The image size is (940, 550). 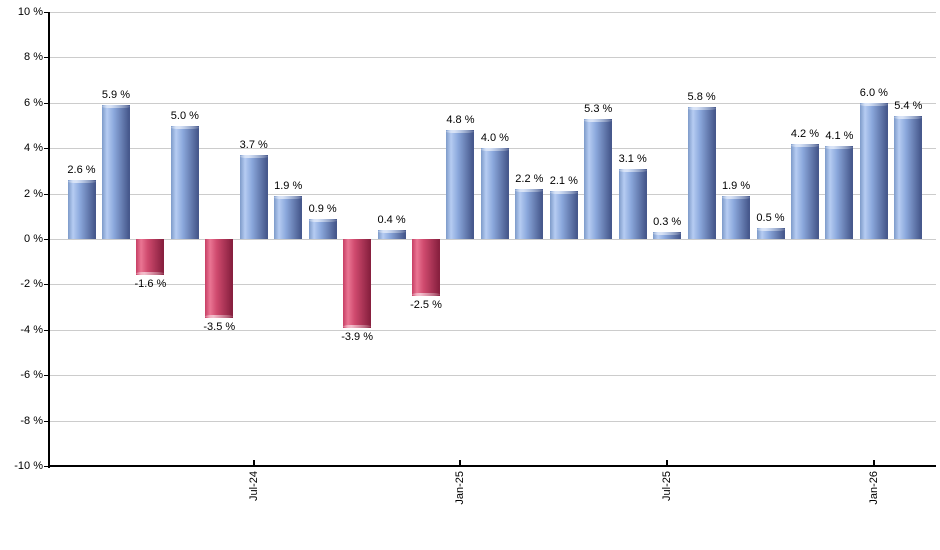 I want to click on bar-value-label: 4.2 %, so click(x=804, y=133).